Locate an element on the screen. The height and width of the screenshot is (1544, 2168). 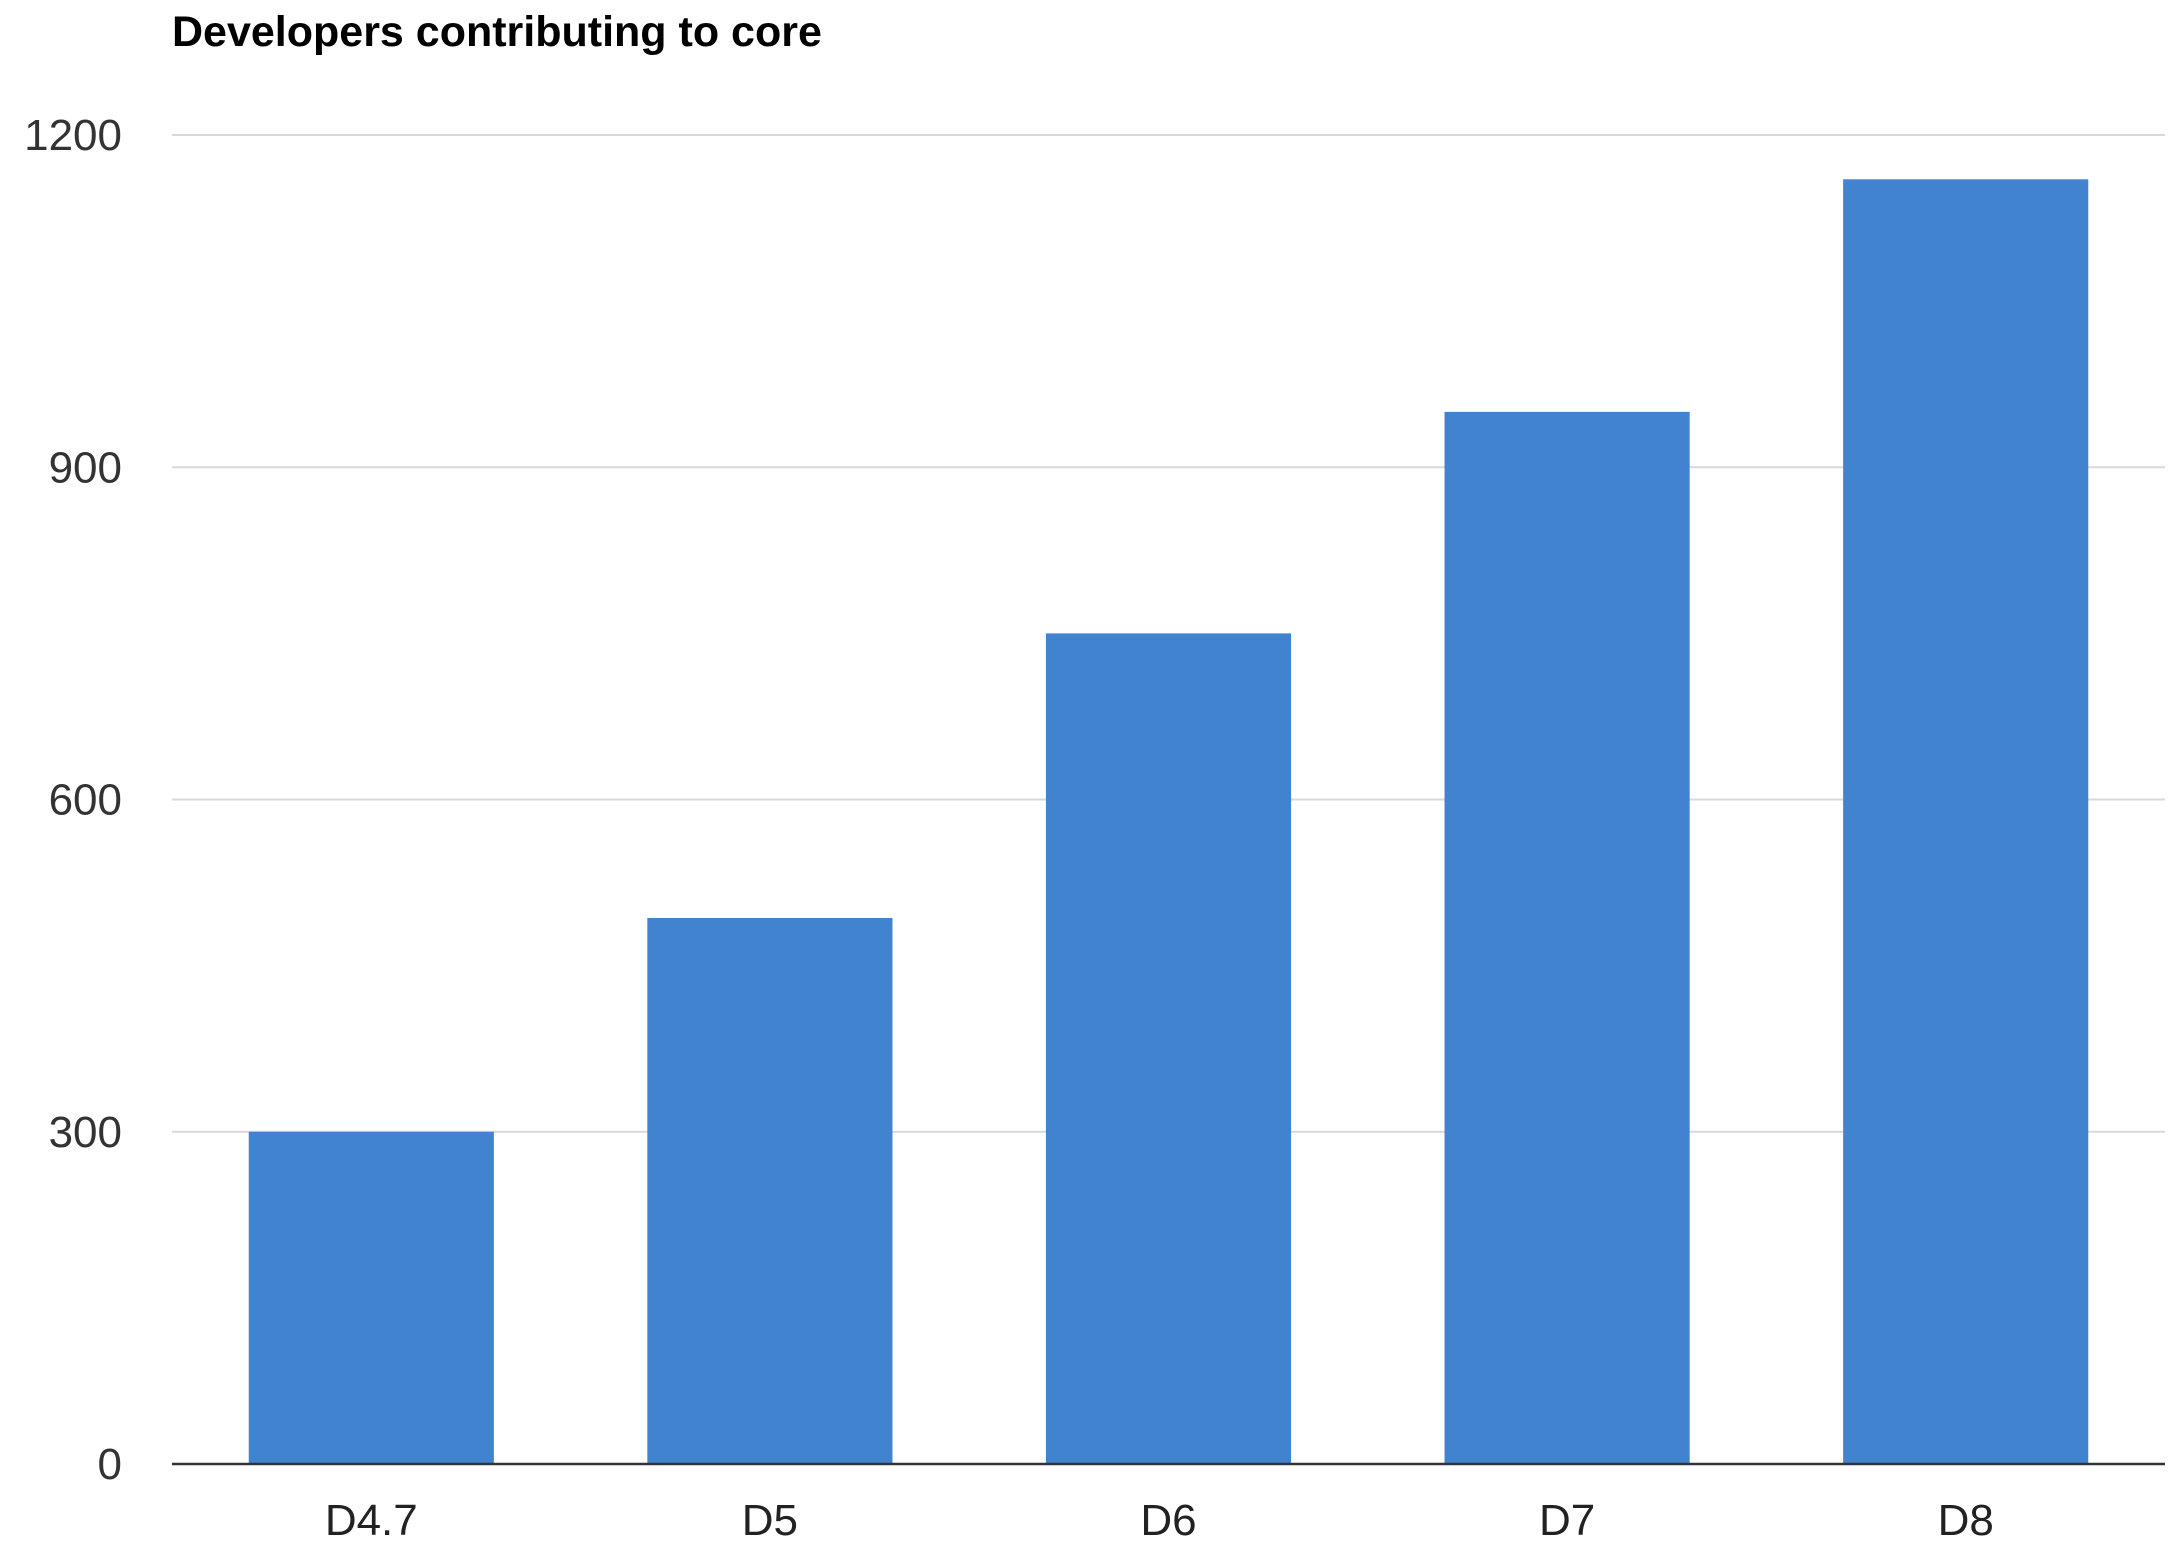
y-tick-label: 1200 is located at coordinates (73, 135).